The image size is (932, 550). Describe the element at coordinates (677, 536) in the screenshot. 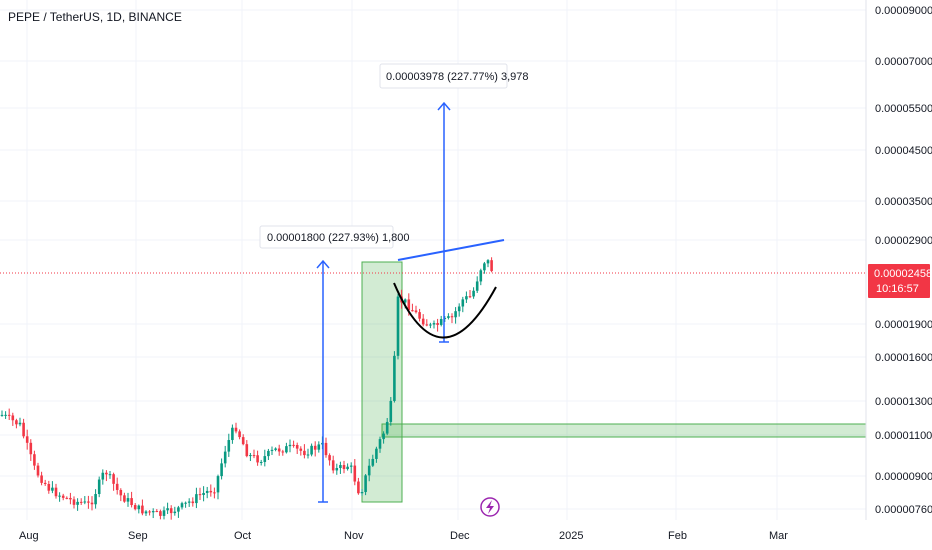

I see `time-axis-tick: Feb` at that location.